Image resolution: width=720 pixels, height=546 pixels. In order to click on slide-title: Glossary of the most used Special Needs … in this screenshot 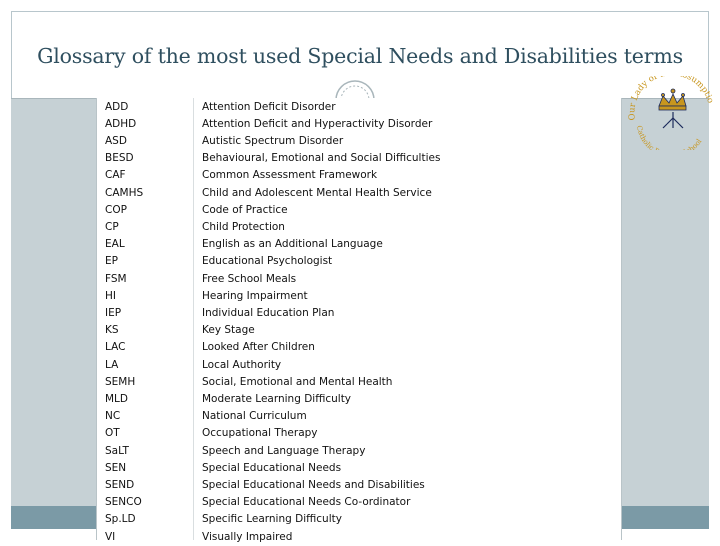, I will do `click(360, 56)`.